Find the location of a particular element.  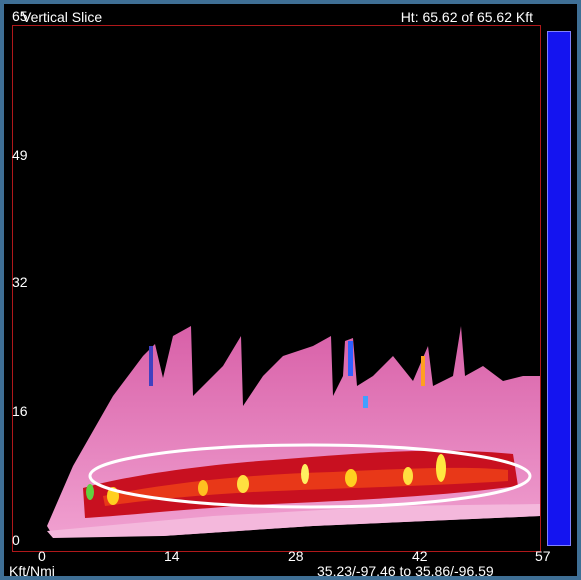

window-title: Vertical Slice is located at coordinates (62, 17).